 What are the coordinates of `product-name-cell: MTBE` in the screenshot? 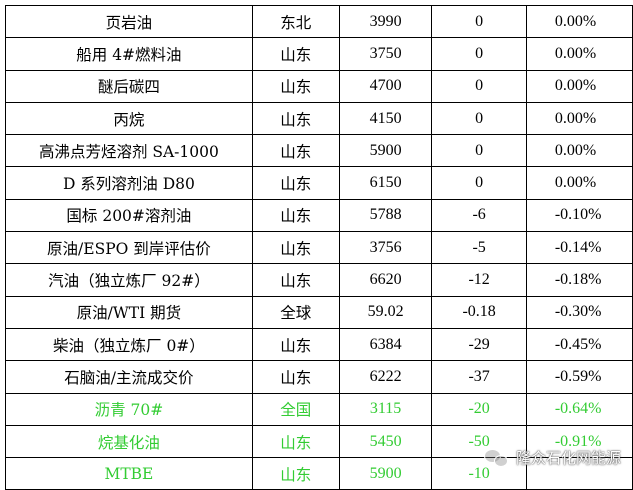 It's located at (129, 473).